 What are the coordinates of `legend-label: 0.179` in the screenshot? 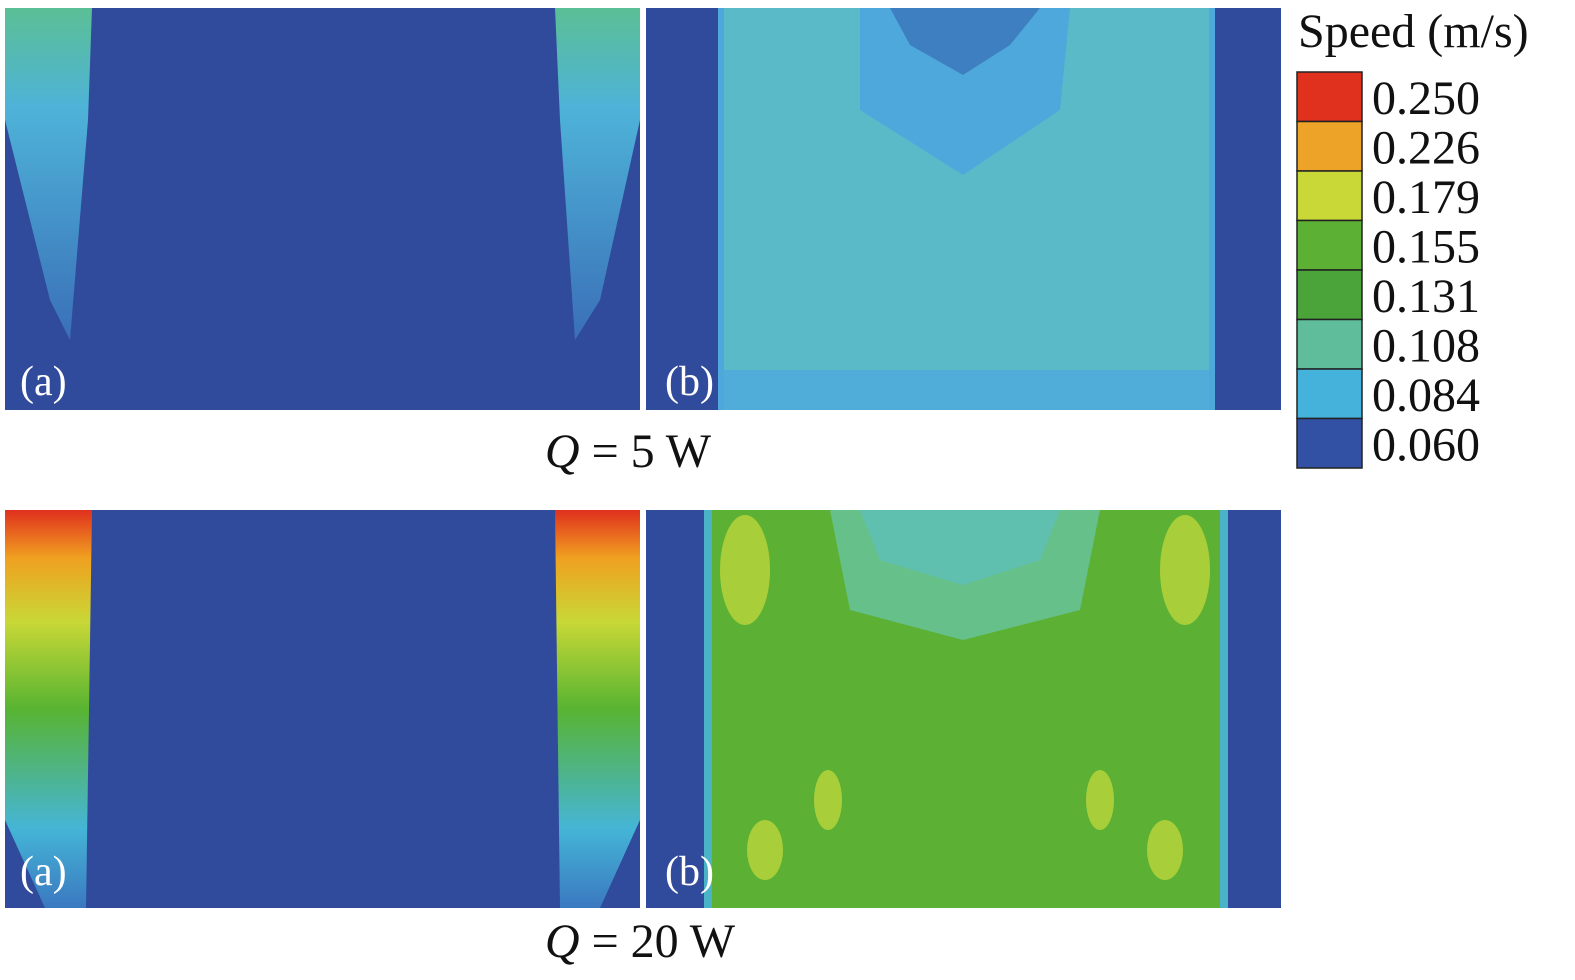 It's located at (1426, 197).